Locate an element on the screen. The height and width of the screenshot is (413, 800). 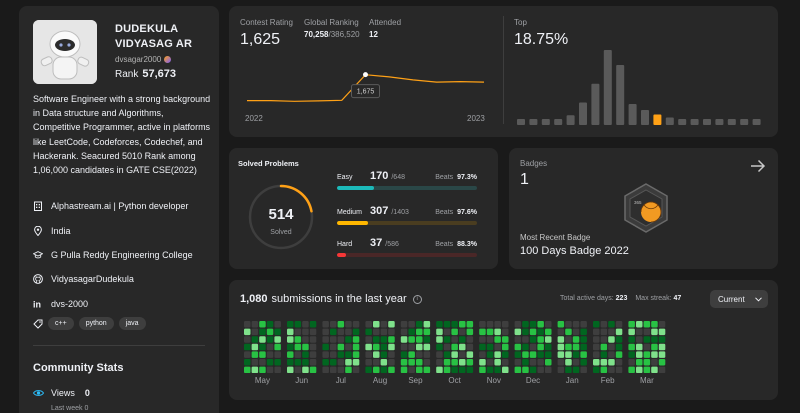
avatar is located at coordinates (65, 52).